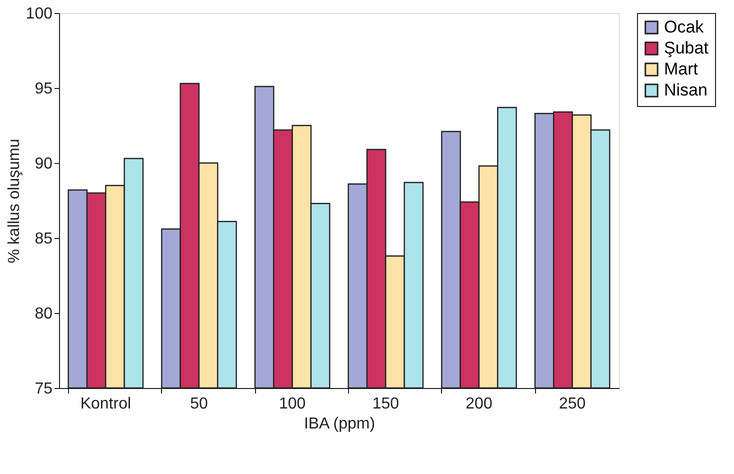 The width and height of the screenshot is (734, 474). Describe the element at coordinates (686, 90) in the screenshot. I see `legend-label: Nisan` at that location.